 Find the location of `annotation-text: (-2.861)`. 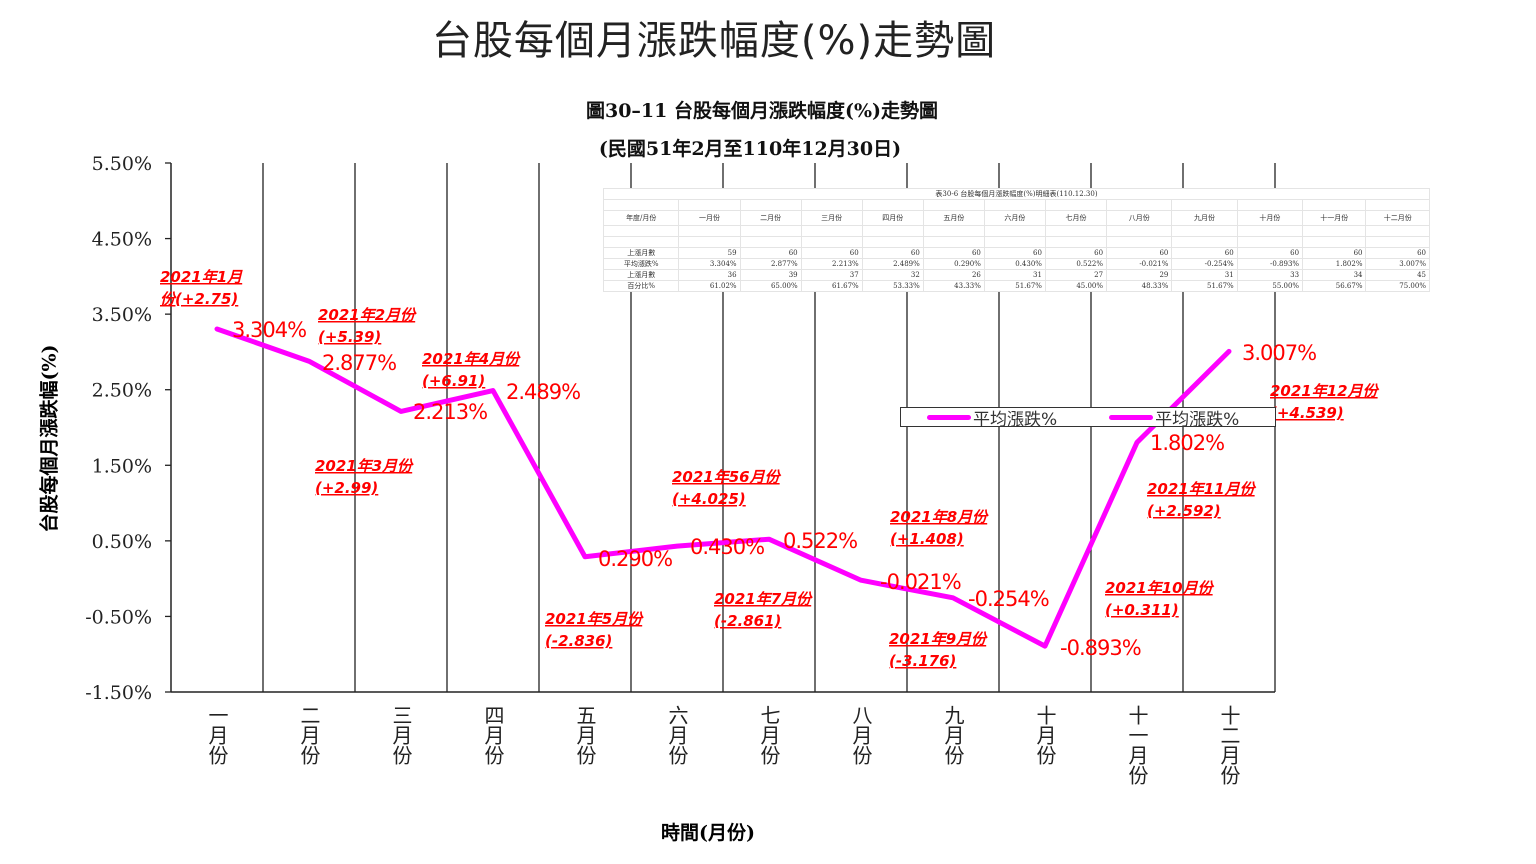

annotation-text: (-2.861) is located at coordinates (747, 621).